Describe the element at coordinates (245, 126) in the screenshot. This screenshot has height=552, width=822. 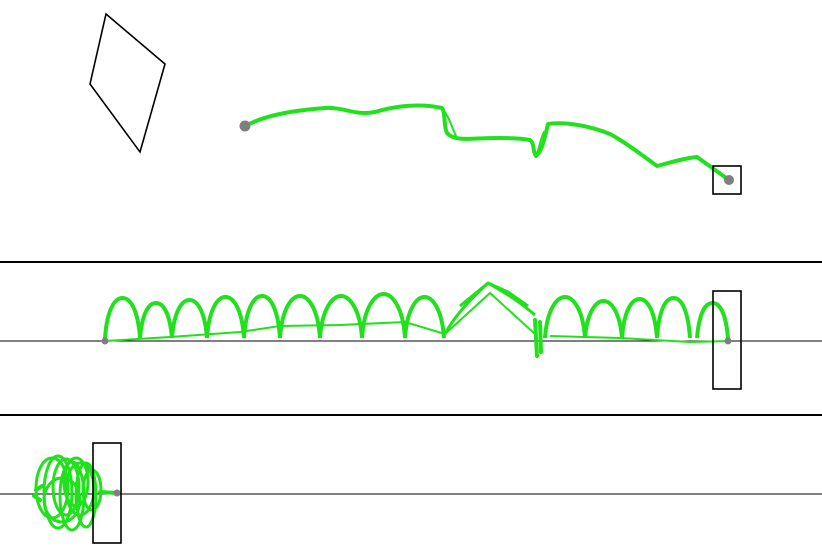
I see `start-marker` at that location.